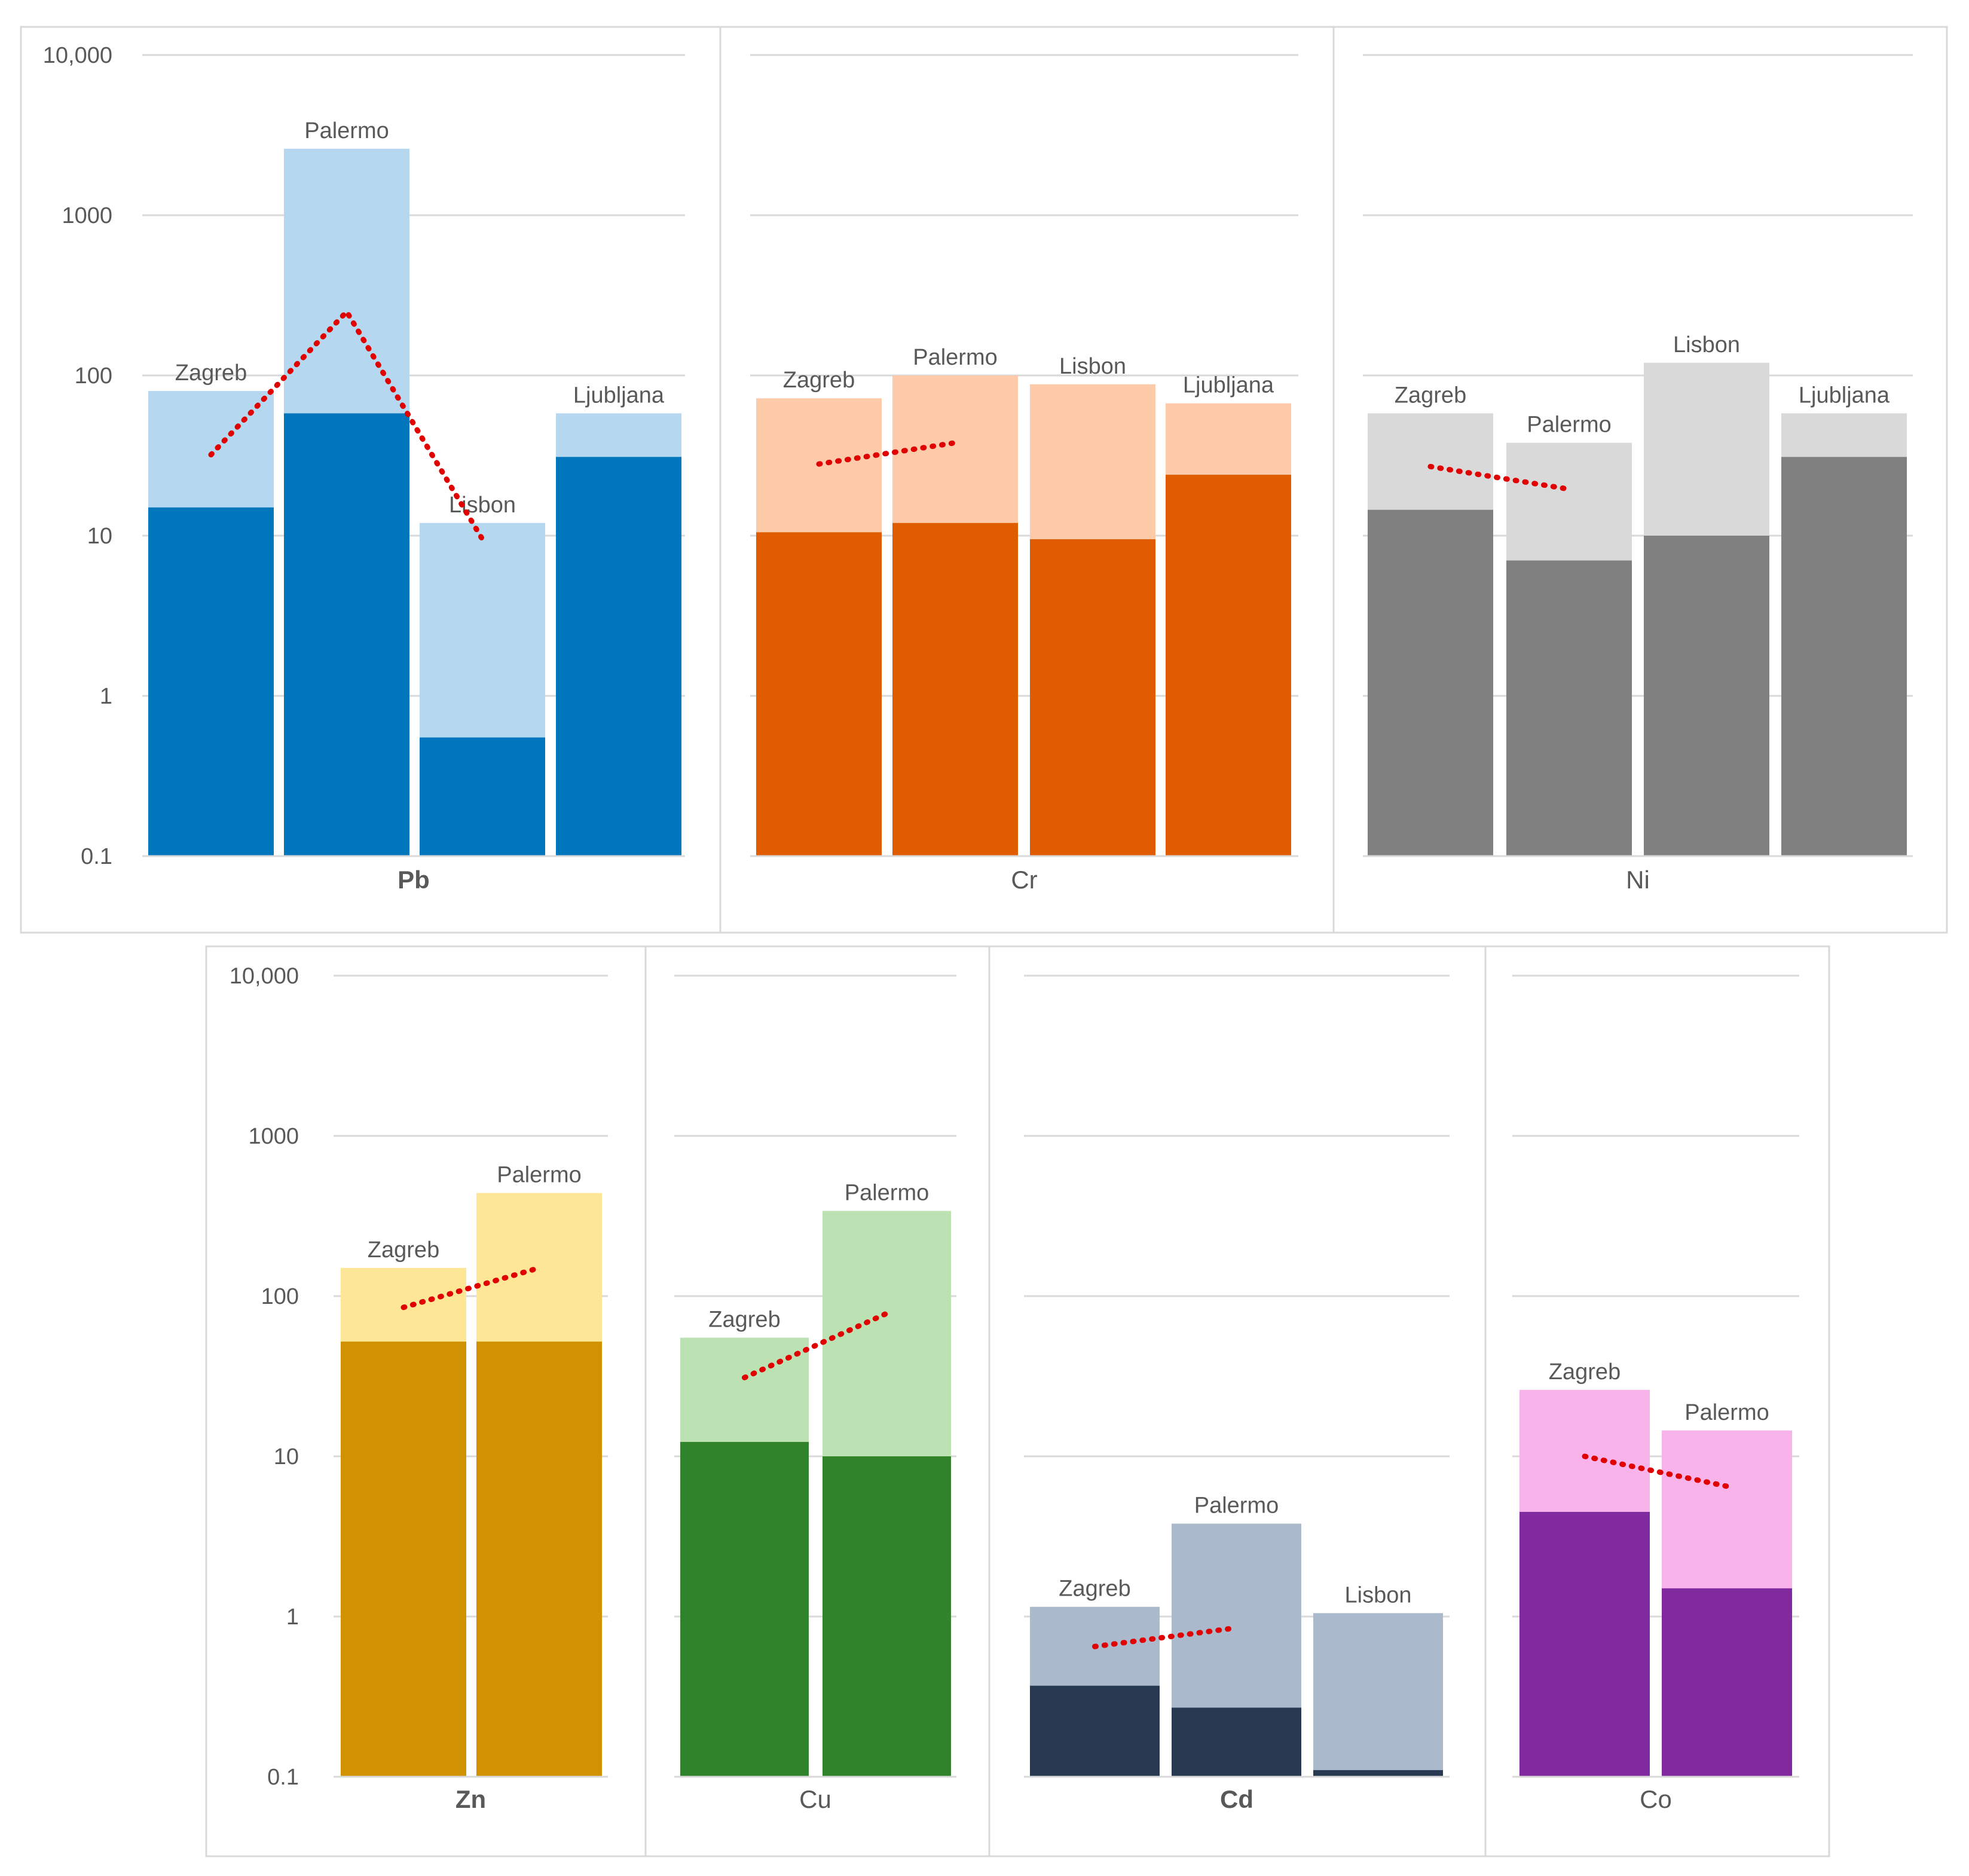 The height and width of the screenshot is (1876, 1969). Describe the element at coordinates (1655, 1394) in the screenshot. I see `chart-panel-co: Zagreb Palermo Co` at that location.